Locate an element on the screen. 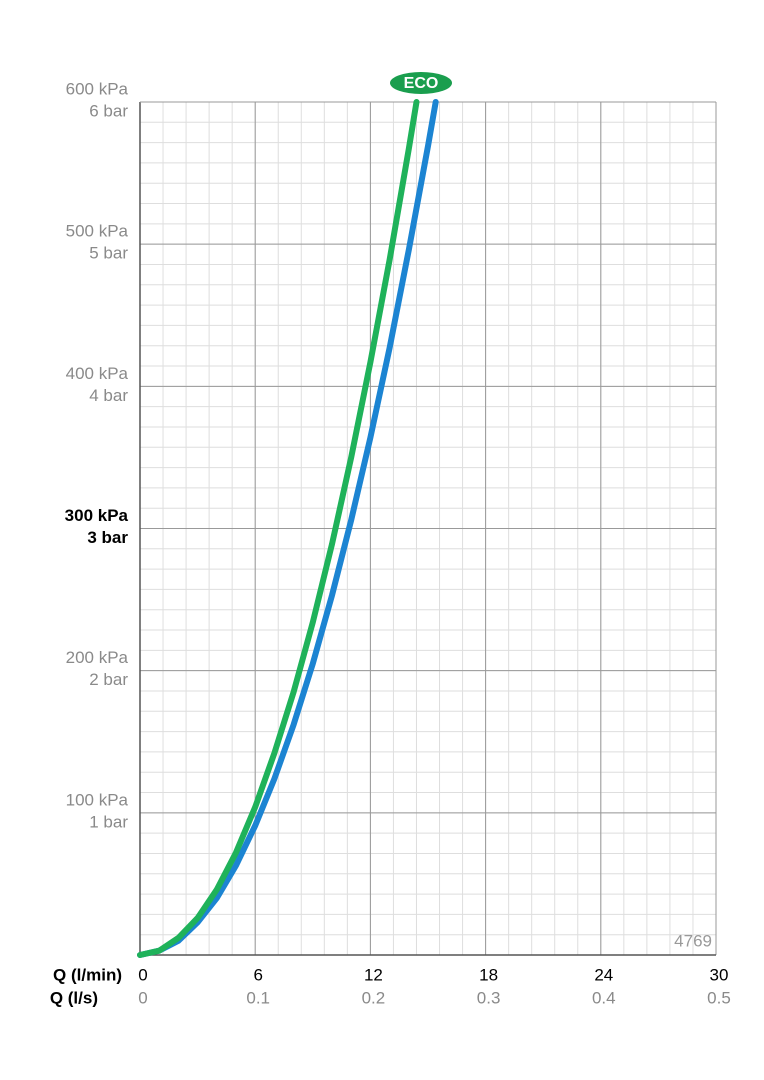 This screenshot has width=764, height=1080. x-axis-label: Q (l/min) is located at coordinates (87, 974).